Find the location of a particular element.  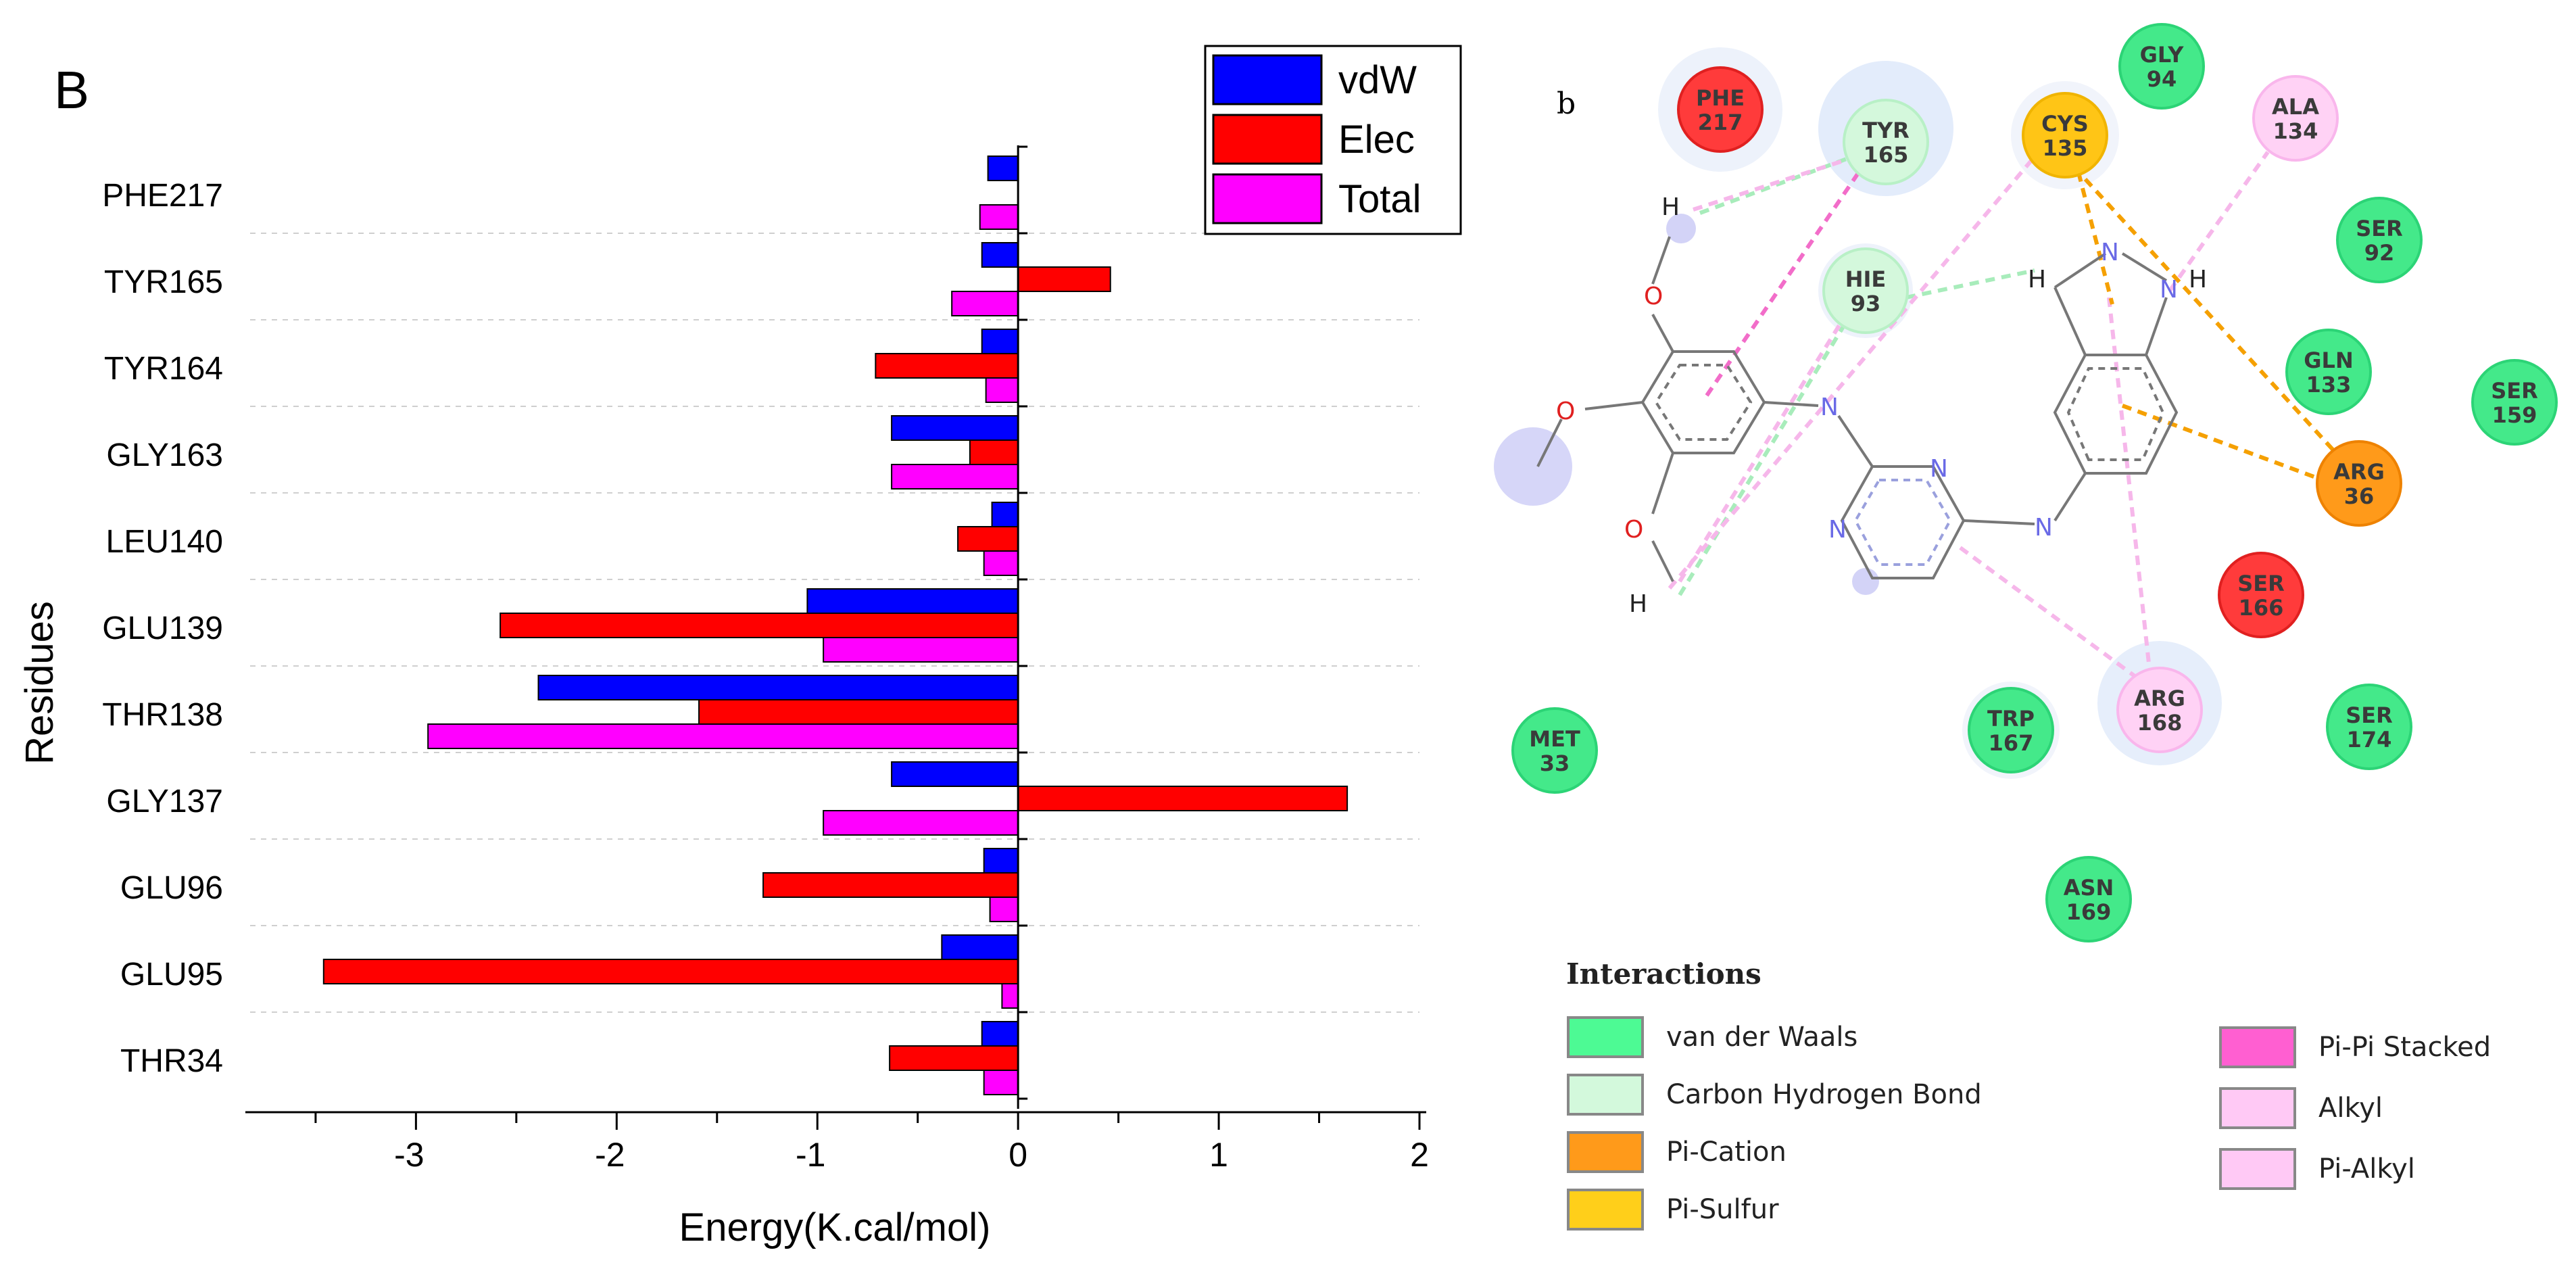

atom-n-ind2: N is located at coordinates (2169, 290).